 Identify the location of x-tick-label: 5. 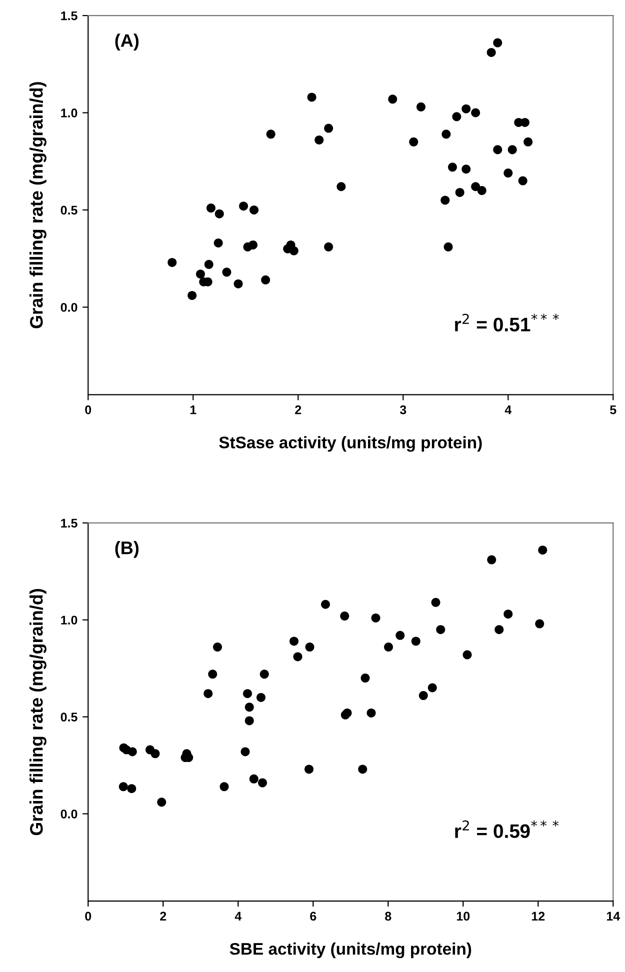
(613, 410).